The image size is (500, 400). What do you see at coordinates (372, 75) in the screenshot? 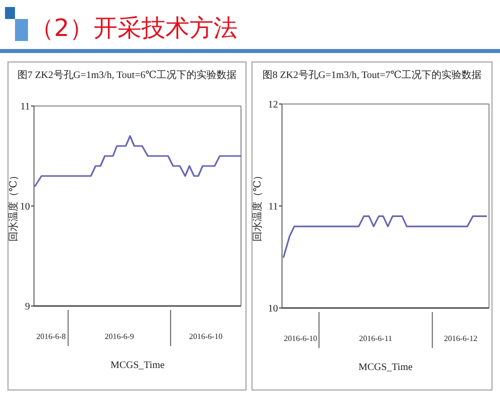
I see `chart-title: 图8 ZK2号孔G=1m3/h, Tout=7℃工况下的实验数据` at bounding box center [372, 75].